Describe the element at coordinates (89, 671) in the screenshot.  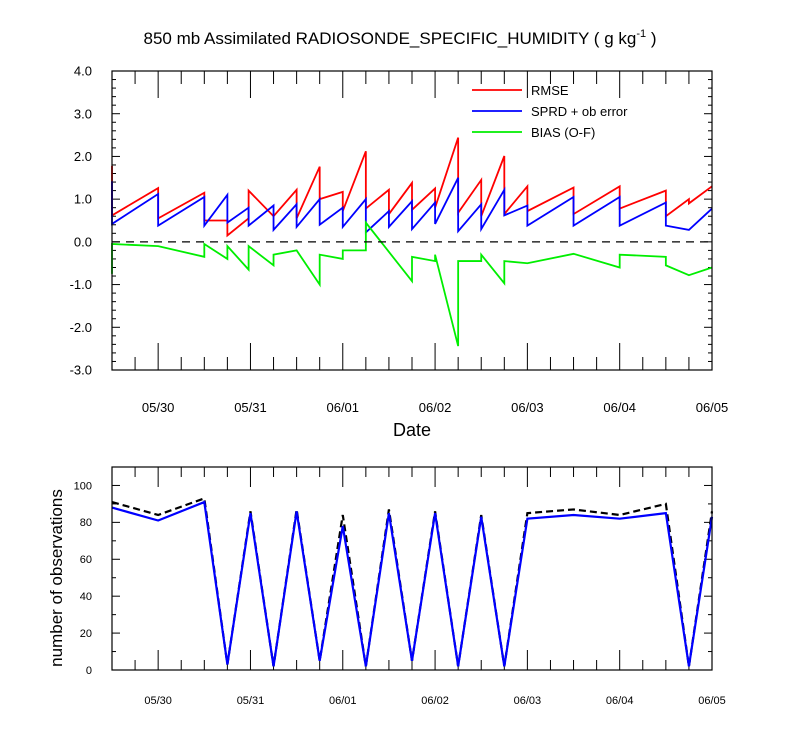
I see `y-tick-label: 0` at that location.